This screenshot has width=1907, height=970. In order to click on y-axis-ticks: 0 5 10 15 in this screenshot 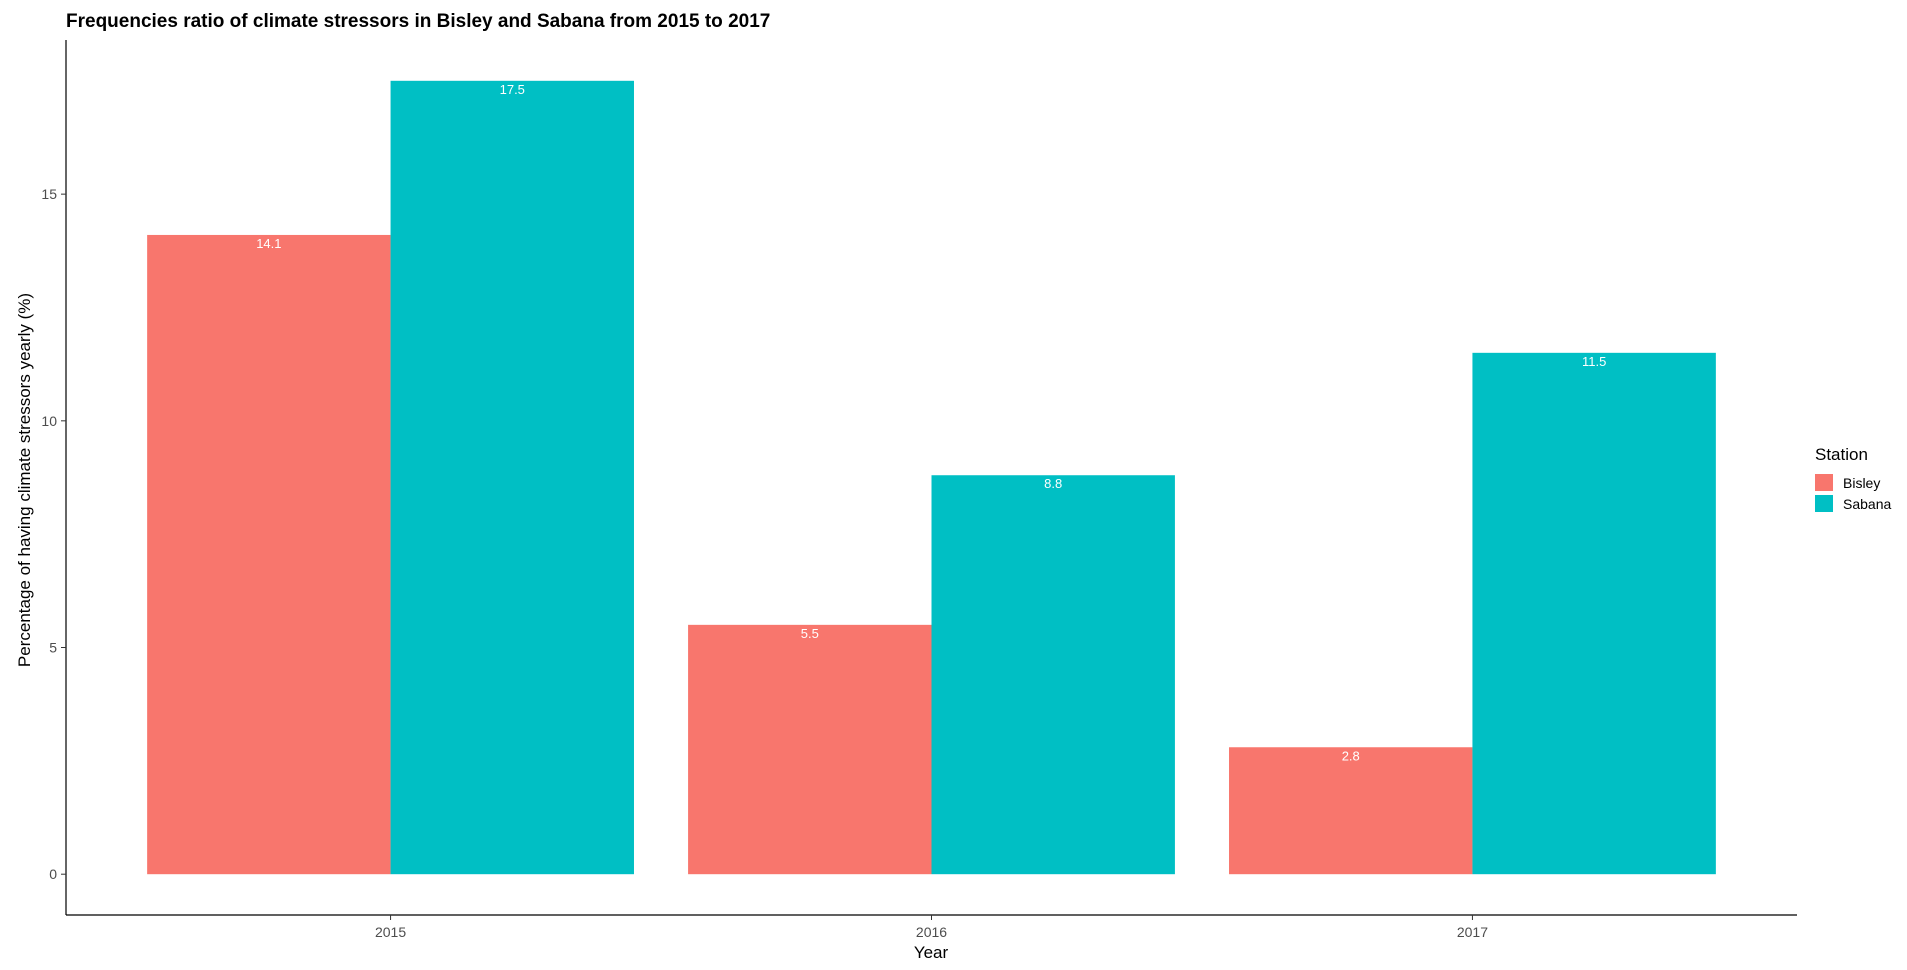, I will do `click(53, 534)`.